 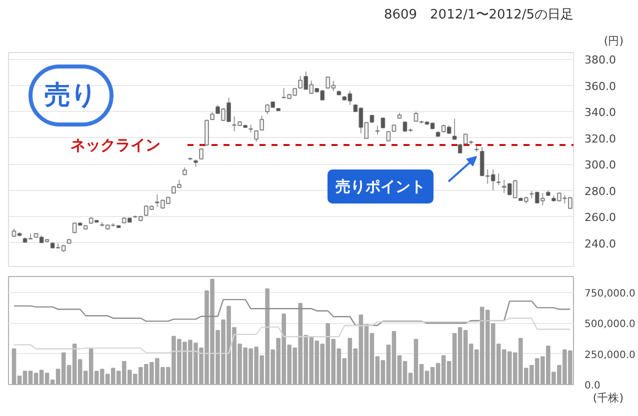 I want to click on y-tick-label: 750,000.0, so click(x=610, y=294).